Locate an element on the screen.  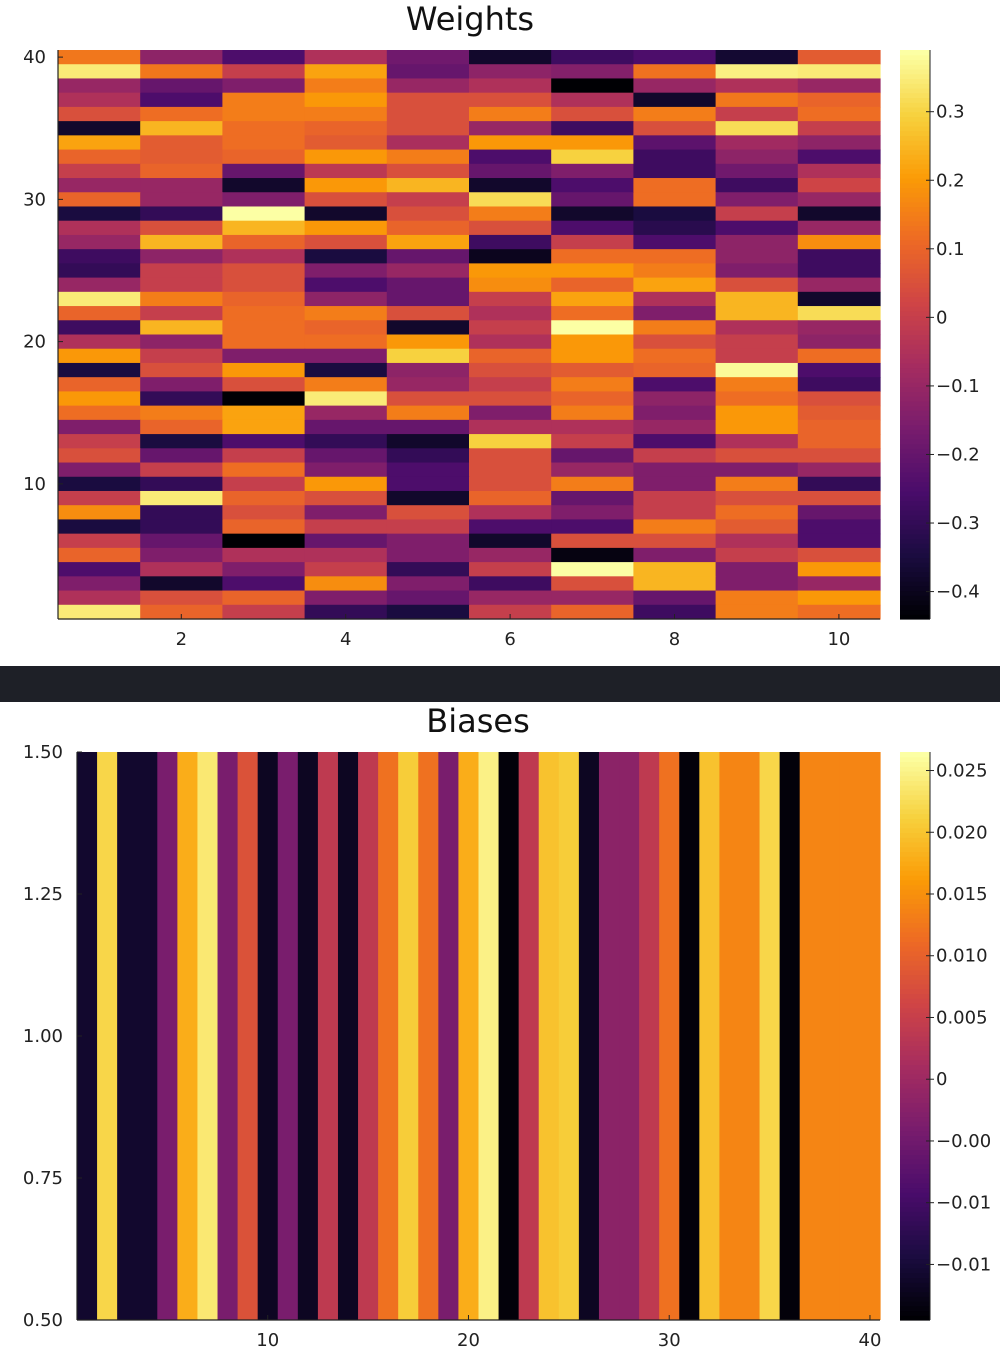
biases-y-tick-label: 1.50 is located at coordinates (43, 752).